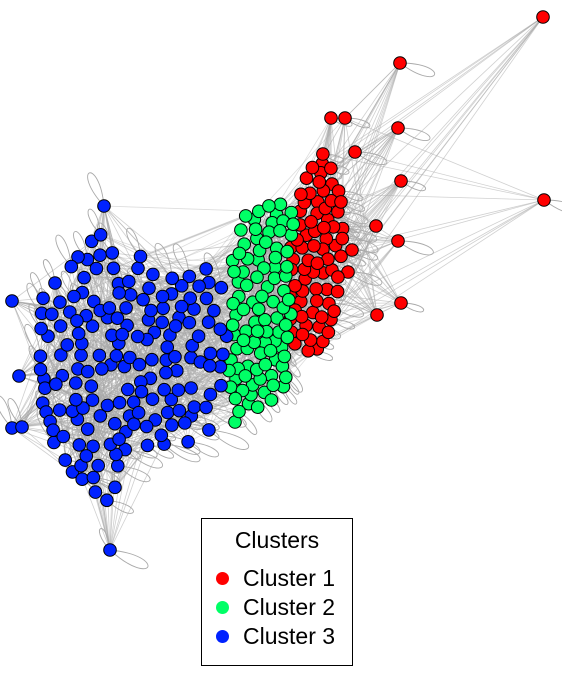 This screenshot has width=562, height=676. Describe the element at coordinates (275, 636) in the screenshot. I see `legend-entry-cluster-3: Cluster 3` at that location.